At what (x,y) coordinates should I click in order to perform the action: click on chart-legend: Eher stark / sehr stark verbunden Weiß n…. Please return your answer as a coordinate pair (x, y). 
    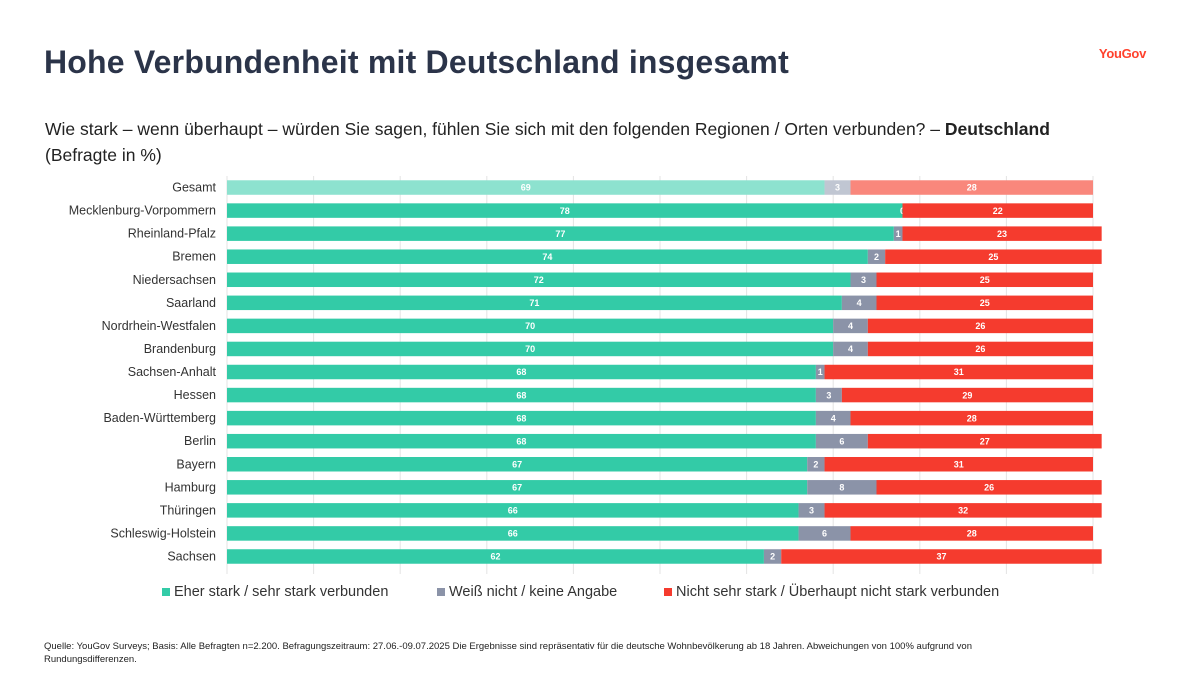
    Looking at the image, I should click on (580, 592).